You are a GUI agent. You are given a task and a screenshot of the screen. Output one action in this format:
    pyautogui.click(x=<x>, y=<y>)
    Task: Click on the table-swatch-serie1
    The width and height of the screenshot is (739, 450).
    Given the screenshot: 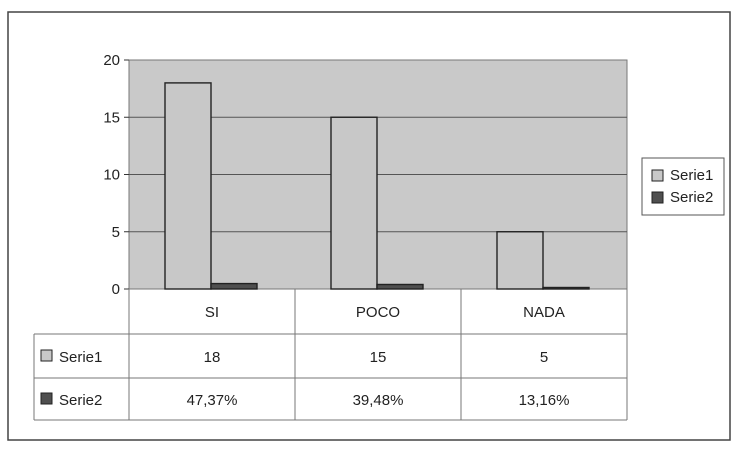 What is the action you would take?
    pyautogui.click(x=46, y=355)
    